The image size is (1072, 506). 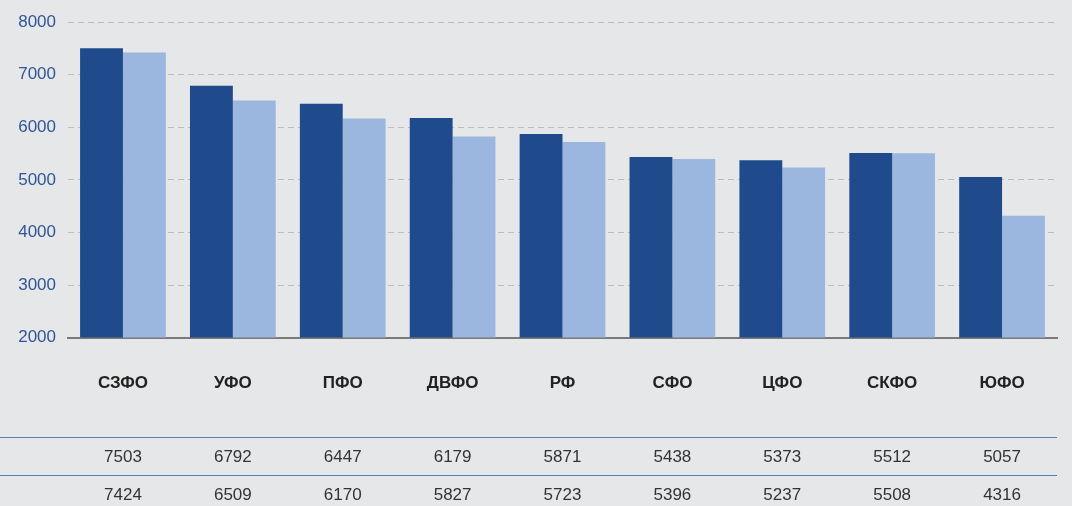 What do you see at coordinates (562, 494) in the screenshot?
I see `data-label: 5723` at bounding box center [562, 494].